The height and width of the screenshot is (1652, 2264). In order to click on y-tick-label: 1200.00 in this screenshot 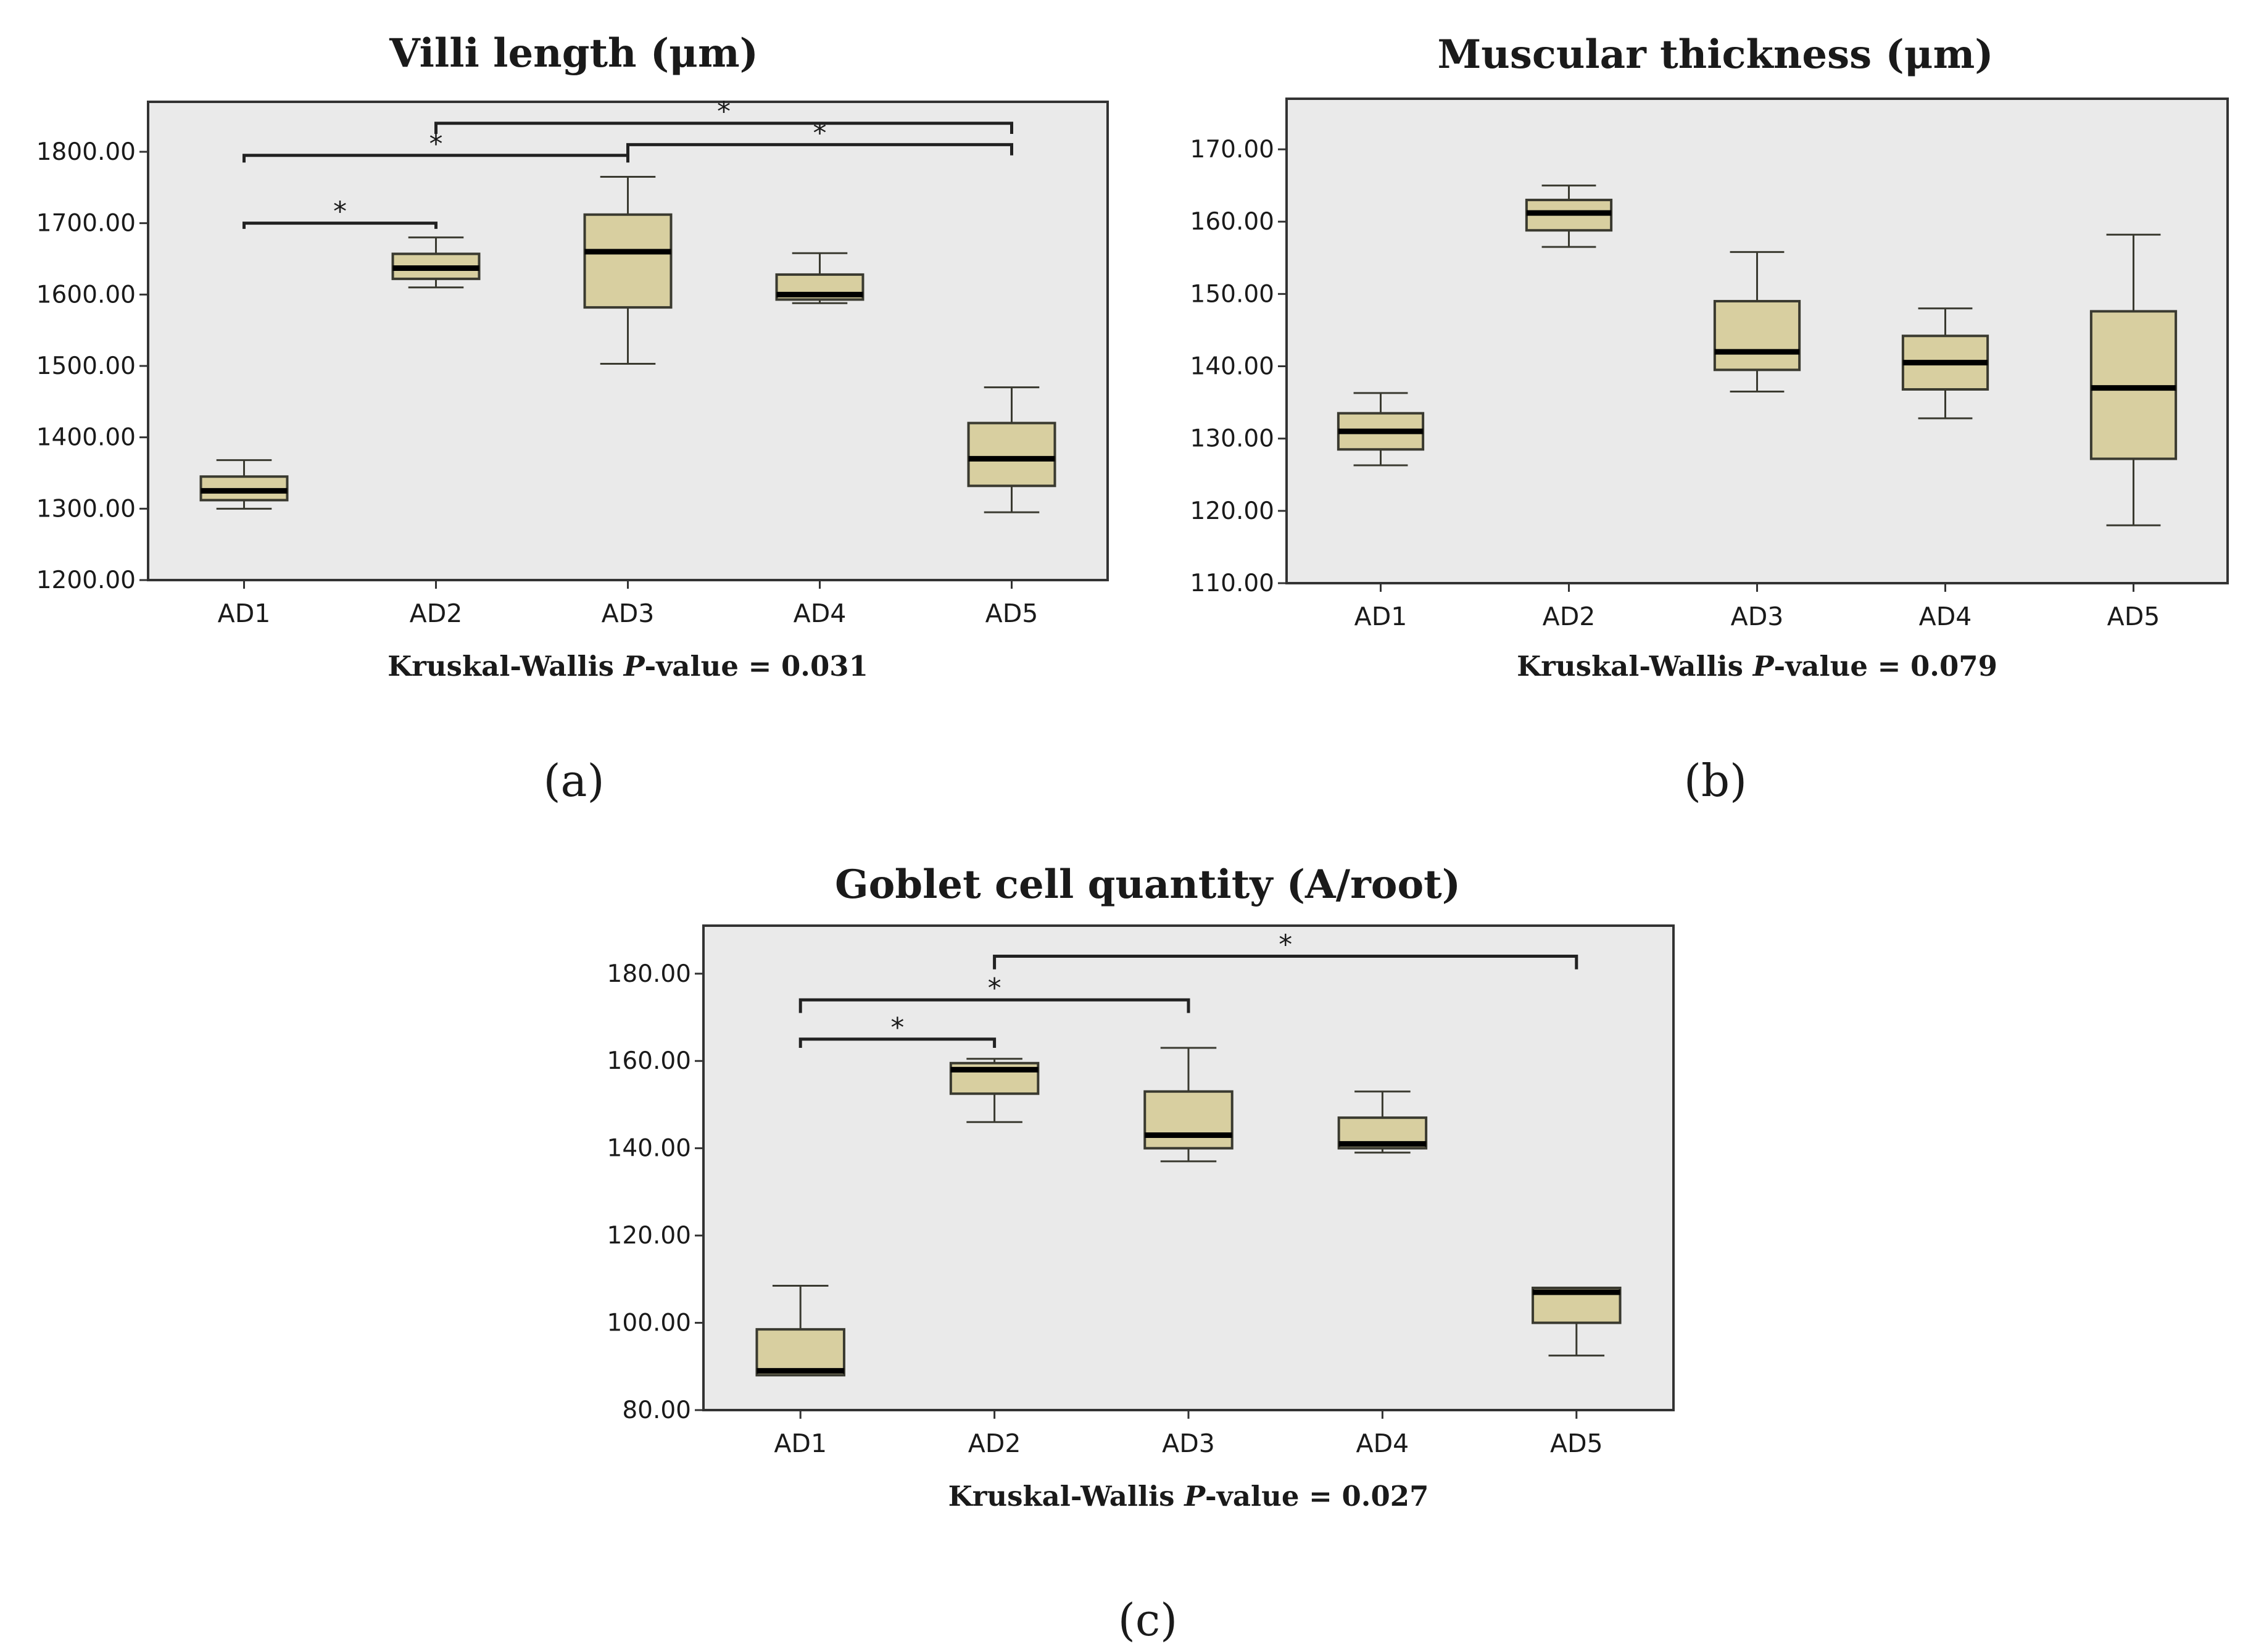, I will do `click(86, 580)`.